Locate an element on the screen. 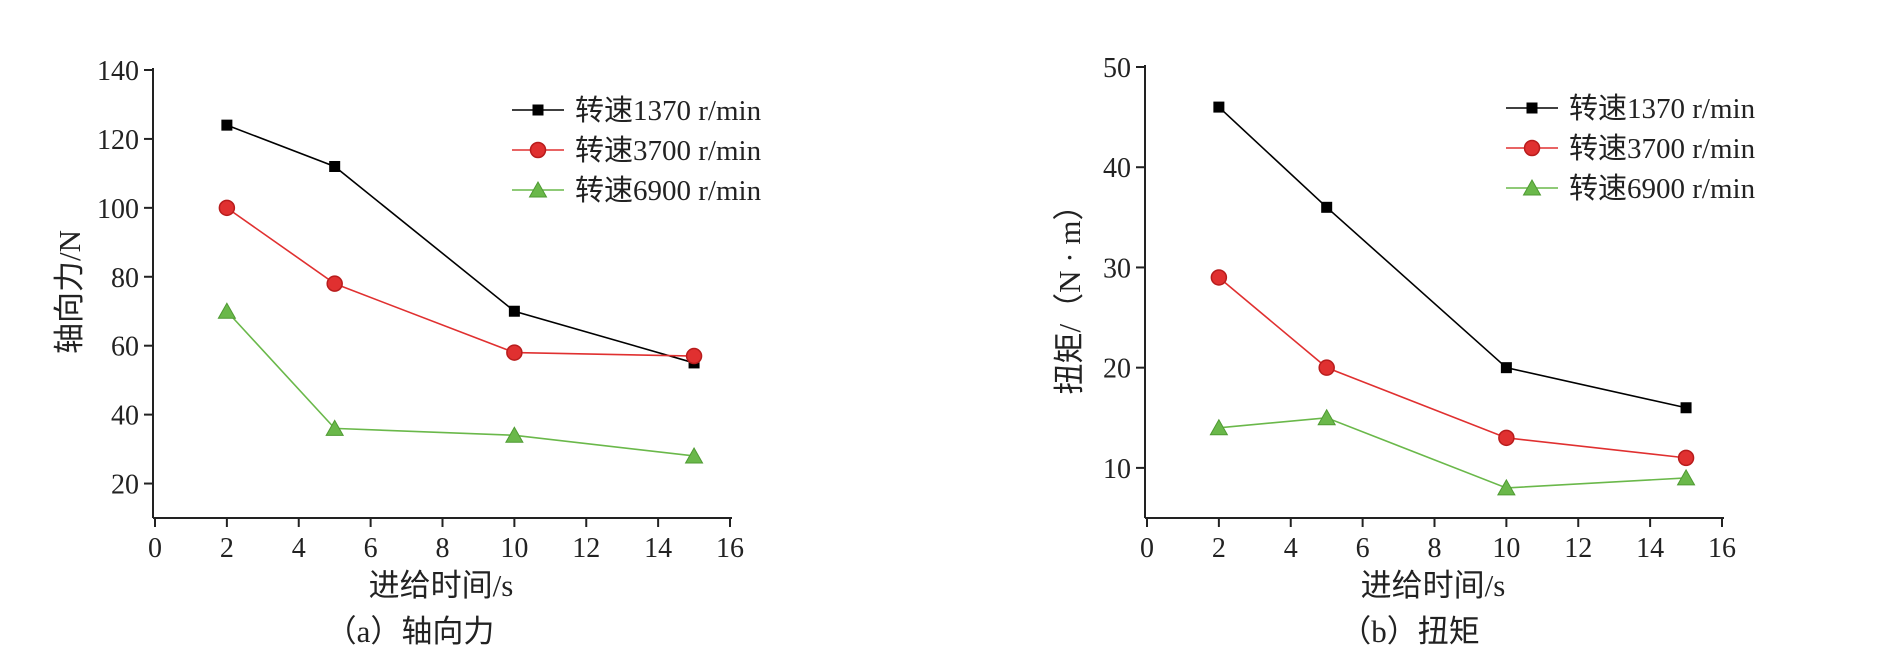 This screenshot has height=658, width=1890. chart-a-series-3-line is located at coordinates (460, 383).